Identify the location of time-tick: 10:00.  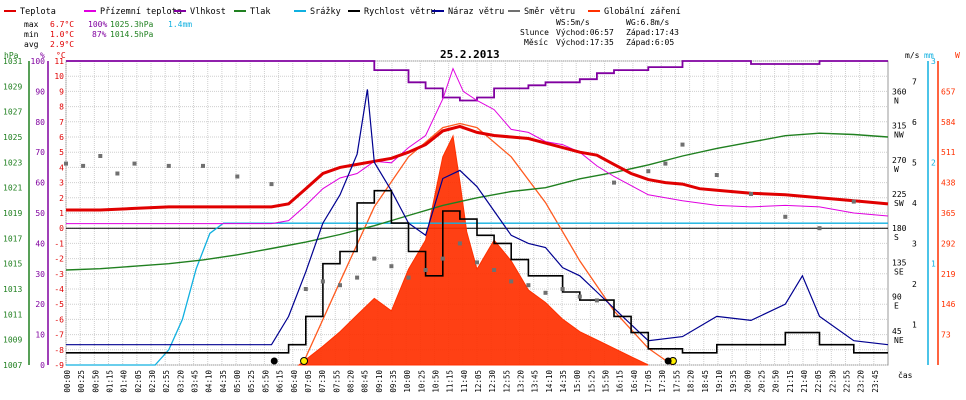
(407, 381).